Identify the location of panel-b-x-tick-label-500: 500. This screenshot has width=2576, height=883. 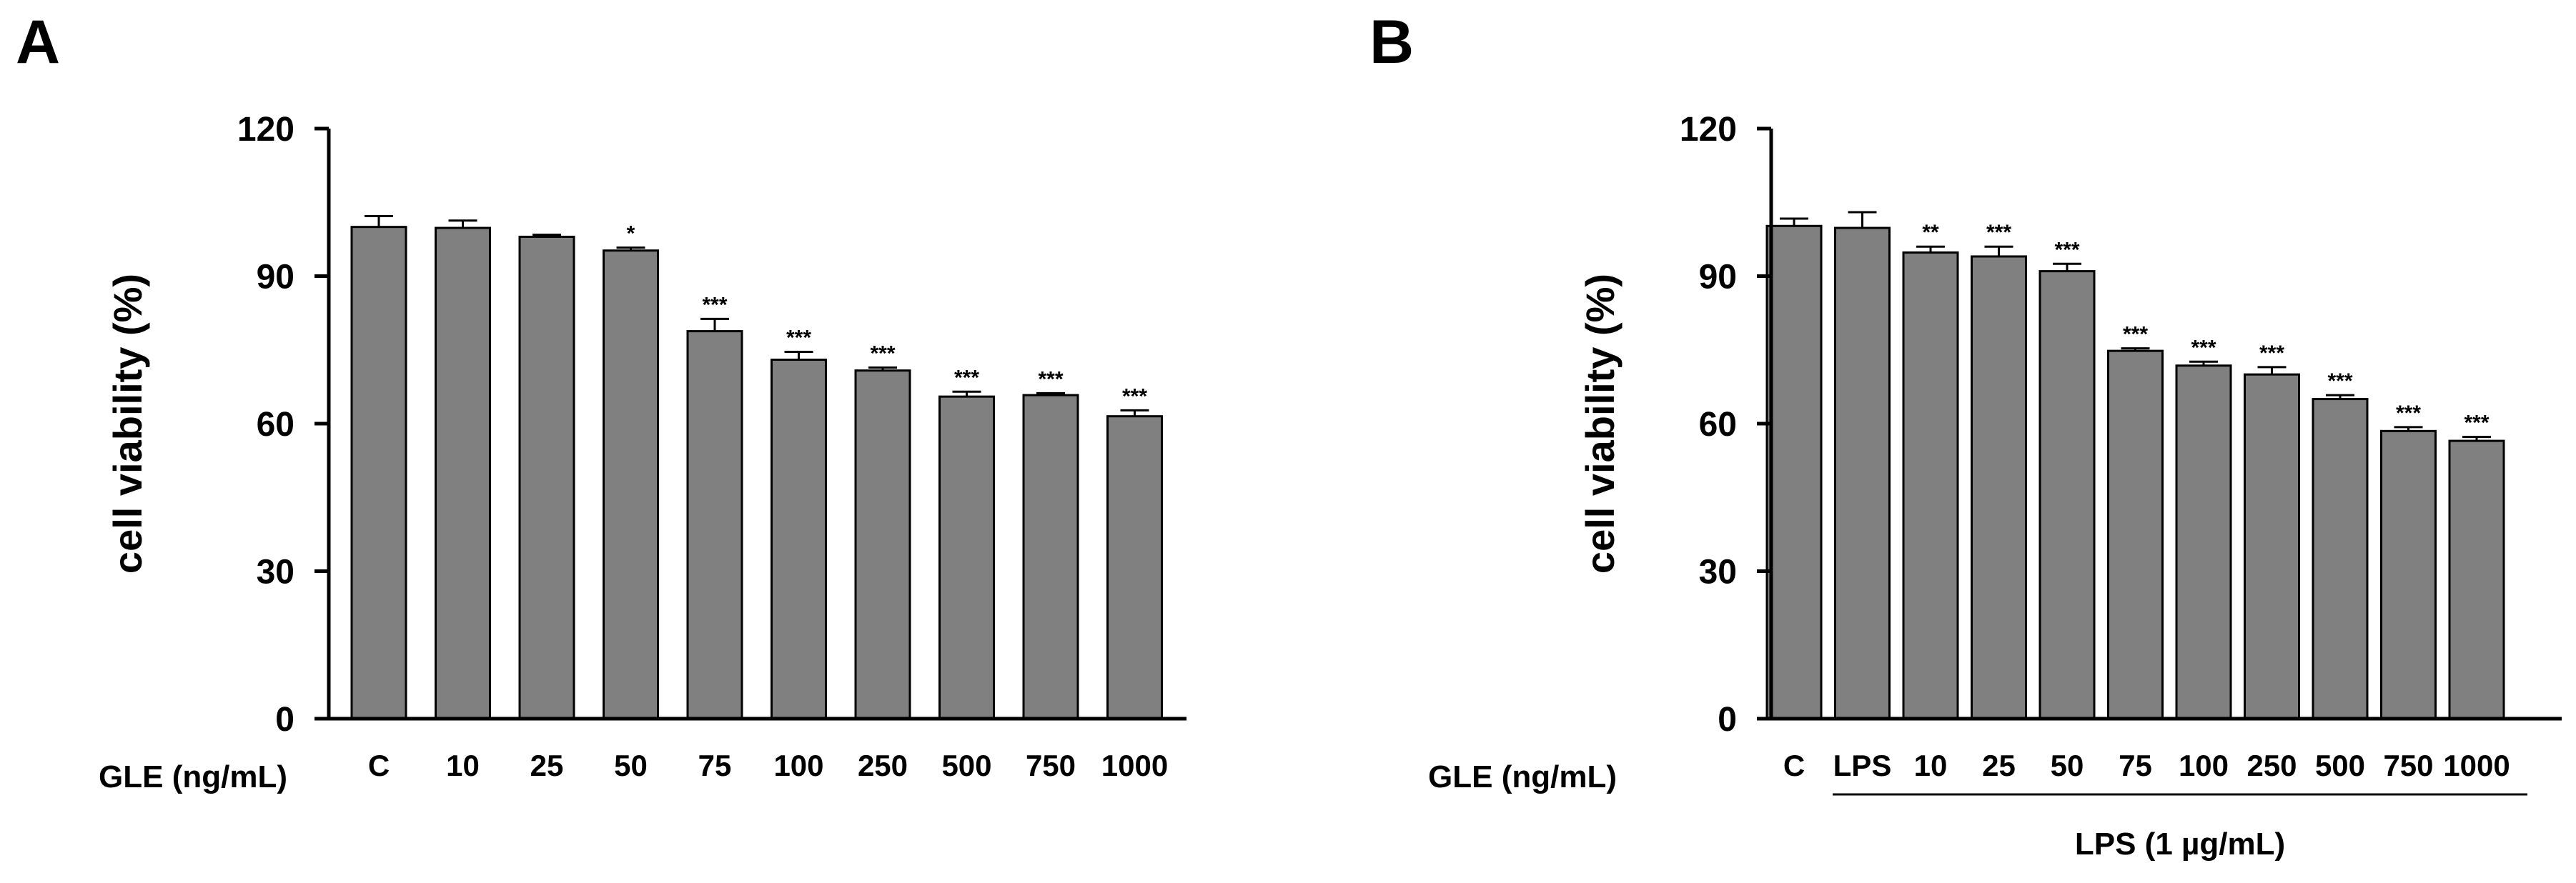
(2340, 765).